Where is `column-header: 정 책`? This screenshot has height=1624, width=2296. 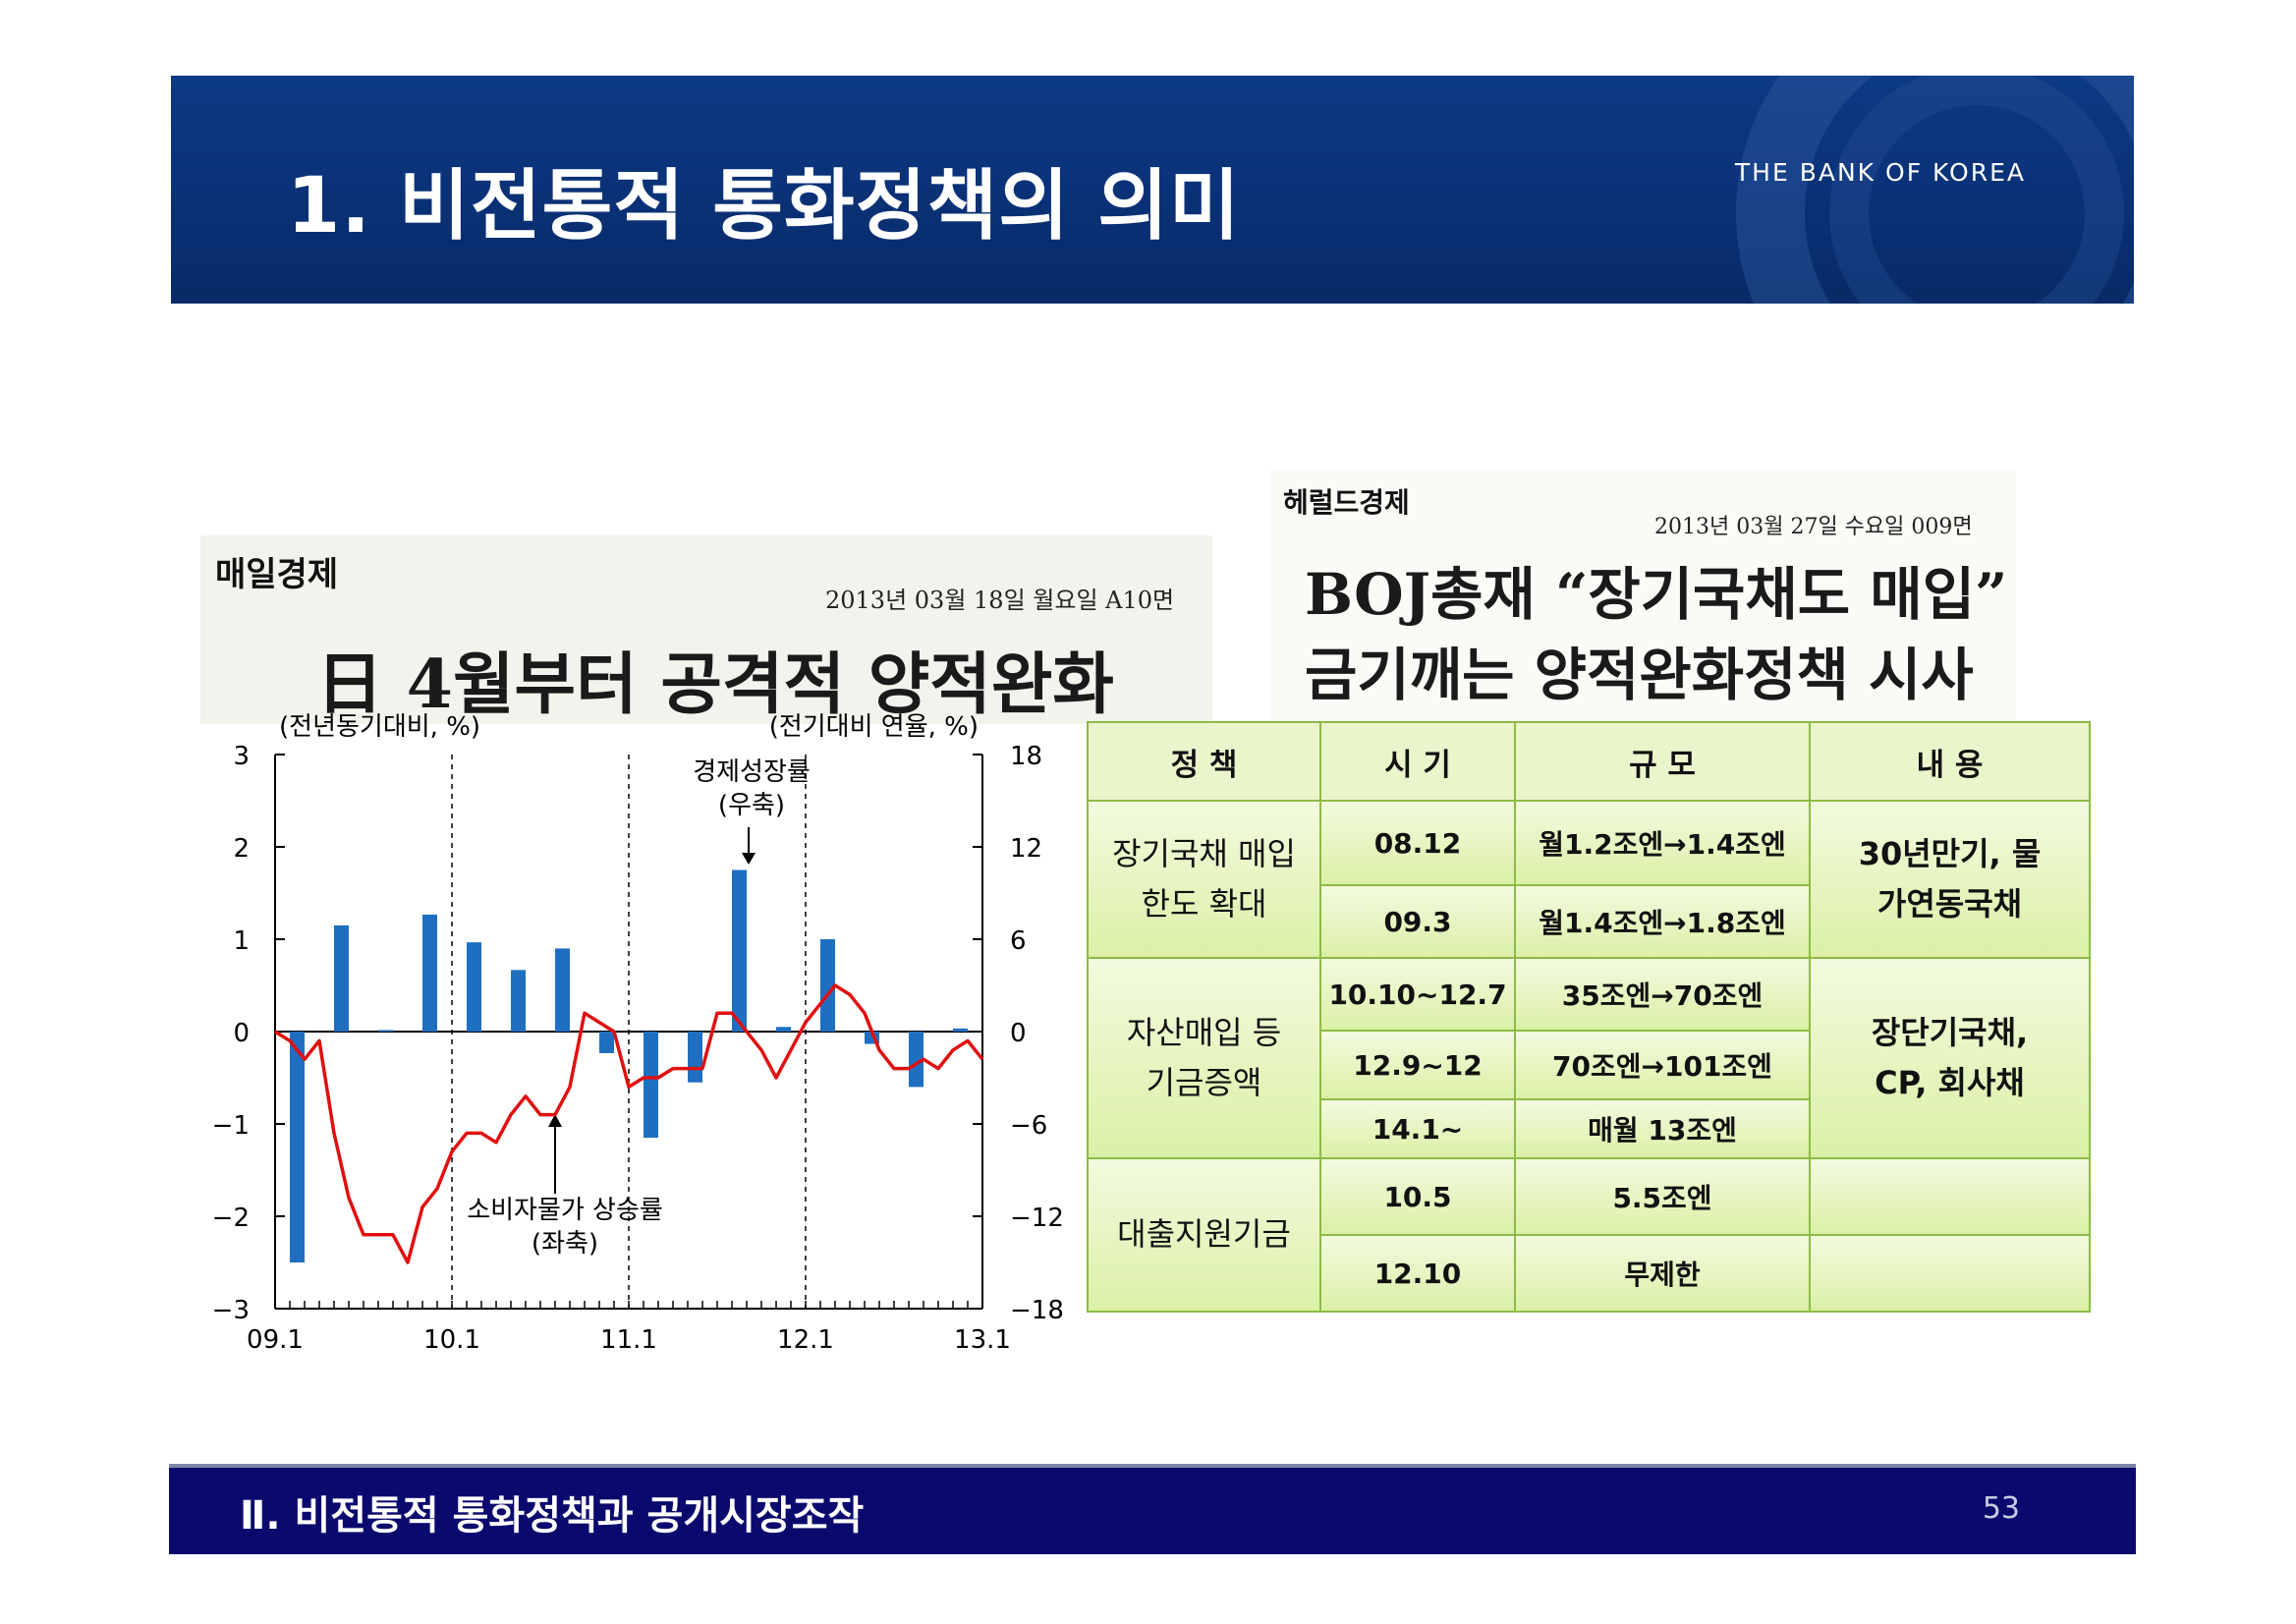
column-header: 정 책 is located at coordinates (1204, 761).